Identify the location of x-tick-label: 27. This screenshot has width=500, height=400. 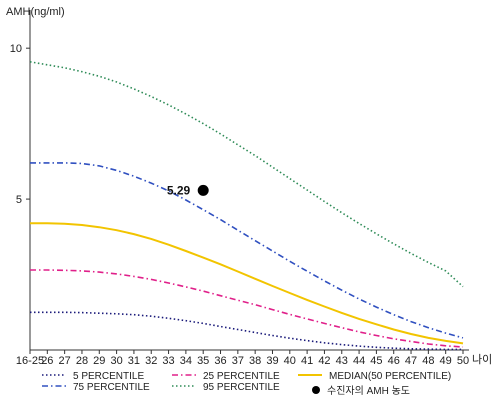
(65, 361).